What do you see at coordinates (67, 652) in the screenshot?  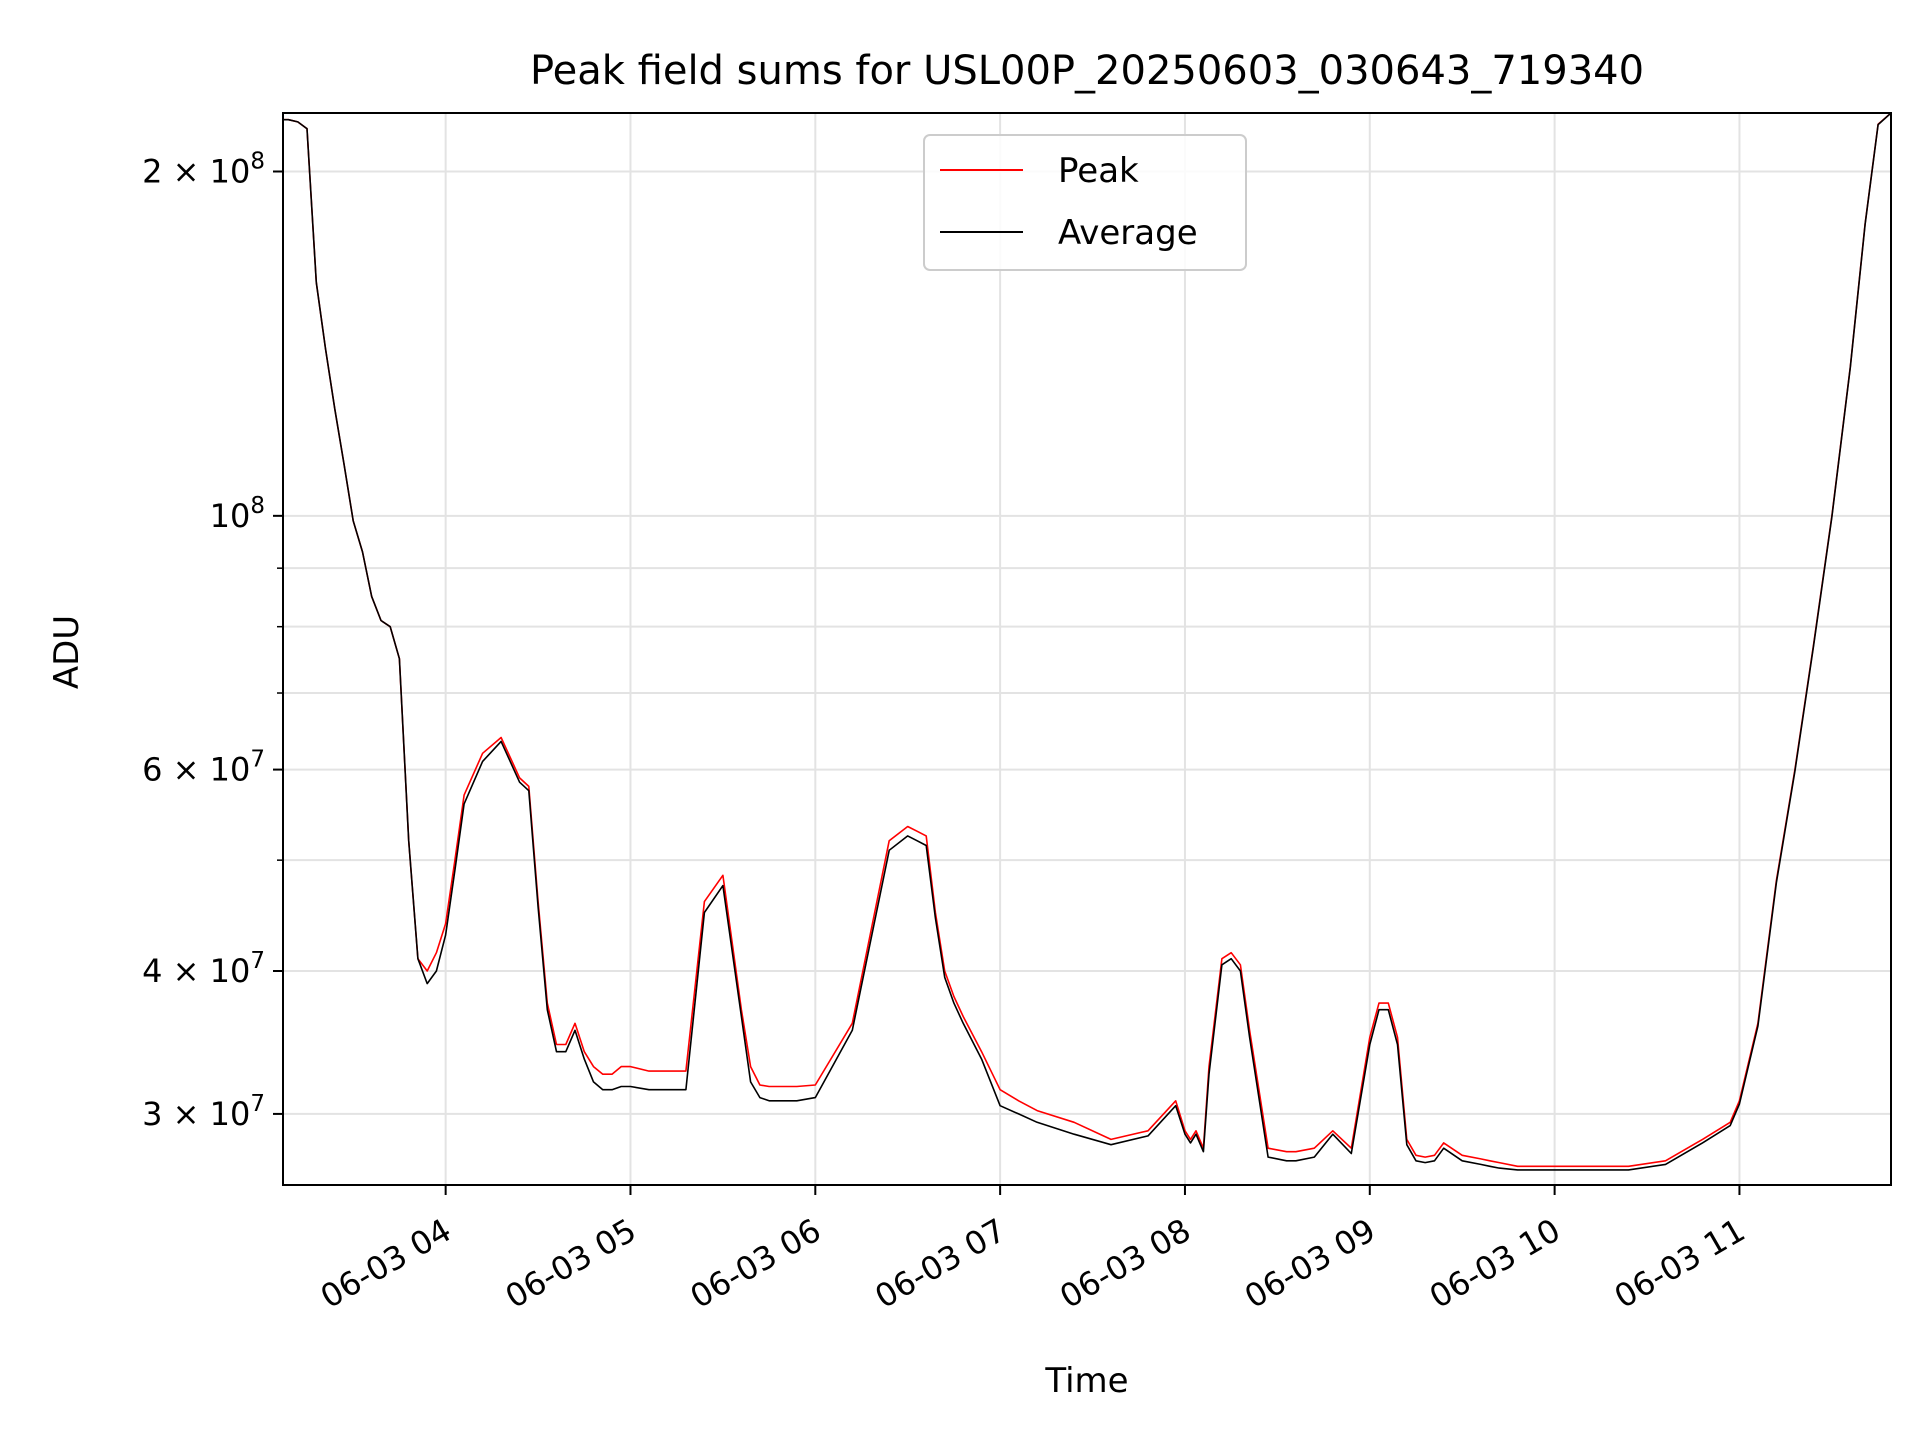 I see `y-axis-label: ADU` at bounding box center [67, 652].